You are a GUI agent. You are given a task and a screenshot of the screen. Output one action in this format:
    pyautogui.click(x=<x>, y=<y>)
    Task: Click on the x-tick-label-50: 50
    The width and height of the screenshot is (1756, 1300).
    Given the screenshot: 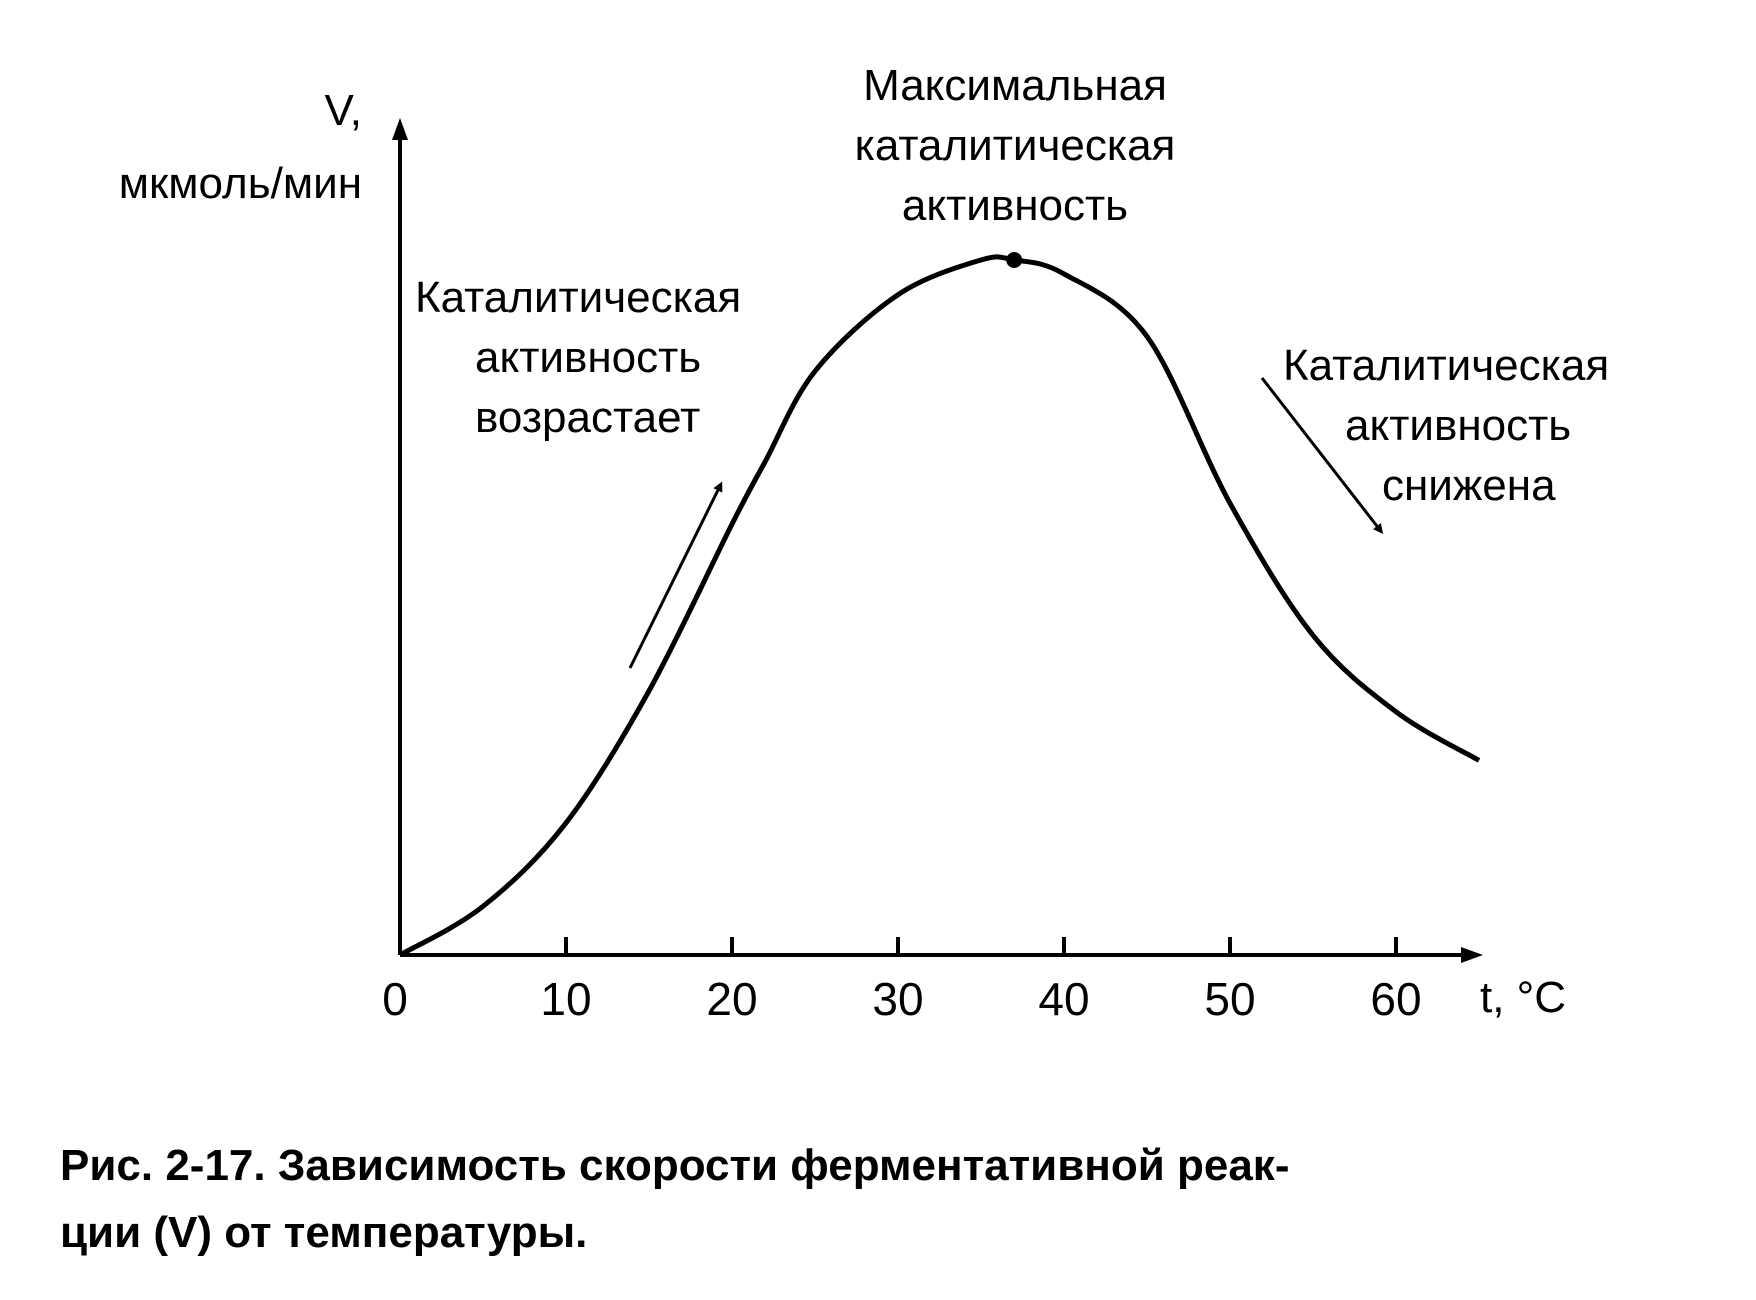 What is the action you would take?
    pyautogui.click(x=1229, y=999)
    